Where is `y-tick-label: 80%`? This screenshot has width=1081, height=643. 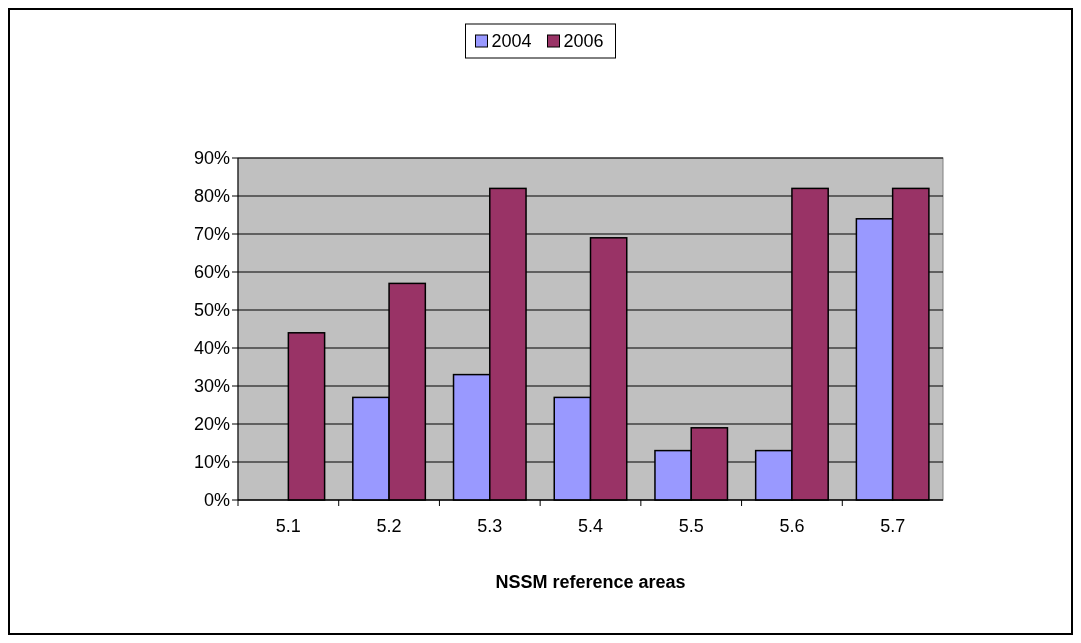 y-tick-label: 80% is located at coordinates (211, 196).